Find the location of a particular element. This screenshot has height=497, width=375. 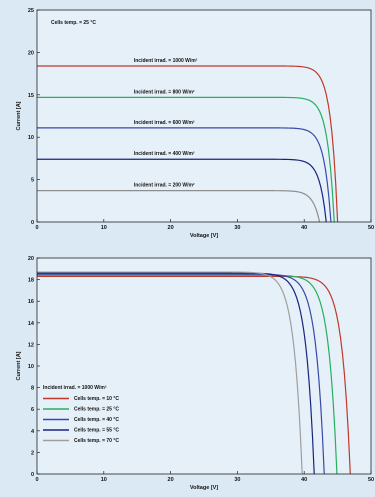

y-tick-label: 4 is located at coordinates (33, 432).